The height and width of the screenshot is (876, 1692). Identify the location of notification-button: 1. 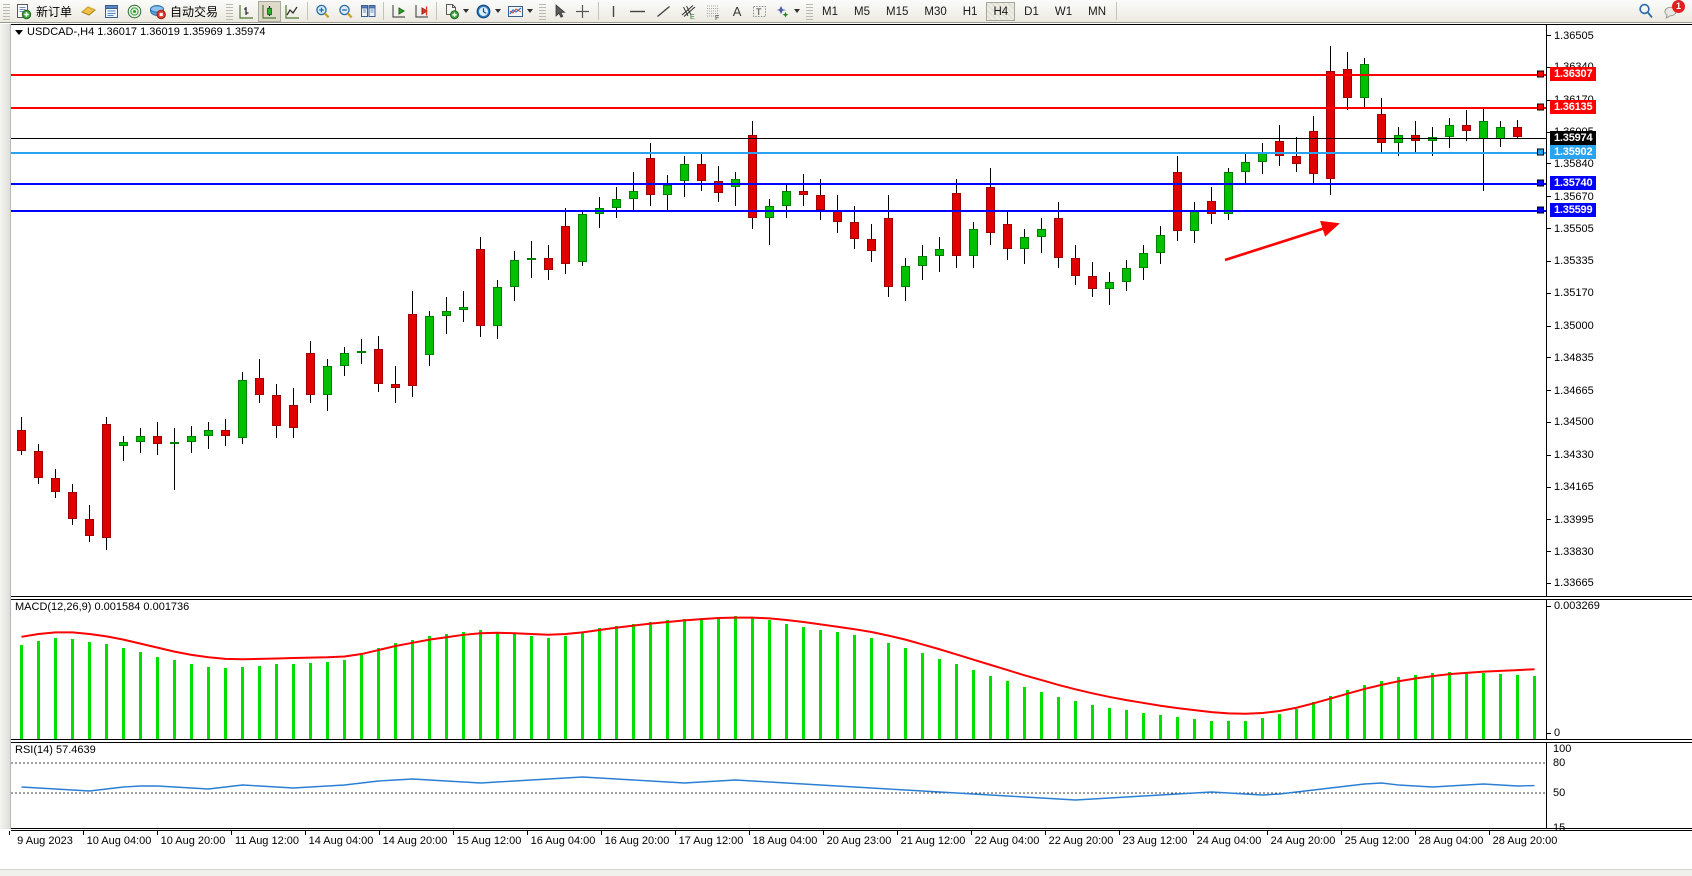
(1673, 10).